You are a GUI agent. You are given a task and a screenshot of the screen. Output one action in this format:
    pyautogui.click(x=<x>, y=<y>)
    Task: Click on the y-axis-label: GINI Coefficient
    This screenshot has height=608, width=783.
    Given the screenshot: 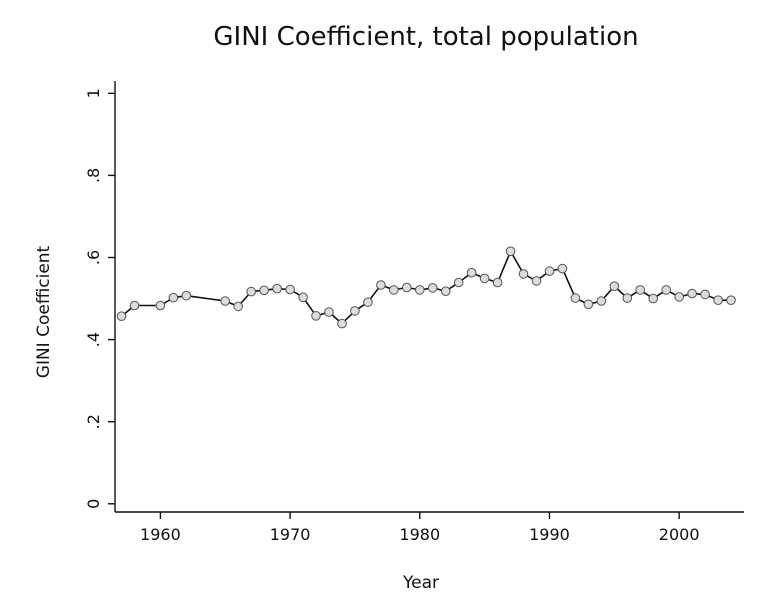 What is the action you would take?
    pyautogui.click(x=44, y=311)
    